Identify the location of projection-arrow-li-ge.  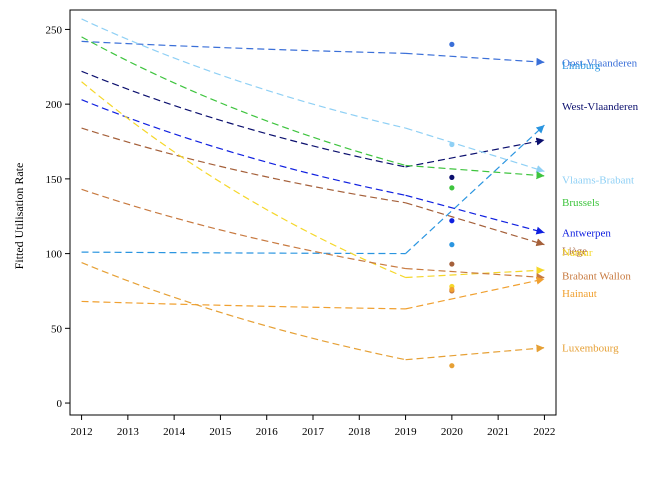
(475, 224).